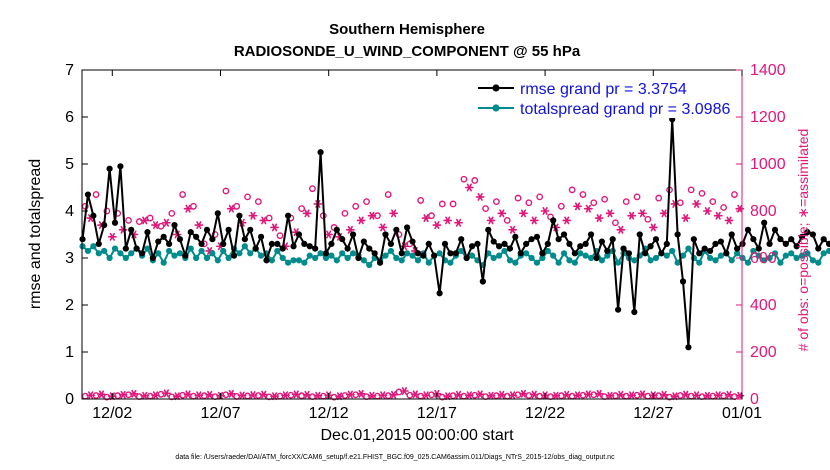  Describe the element at coordinates (69, 258) in the screenshot. I see `y-tick-label: 3` at that location.